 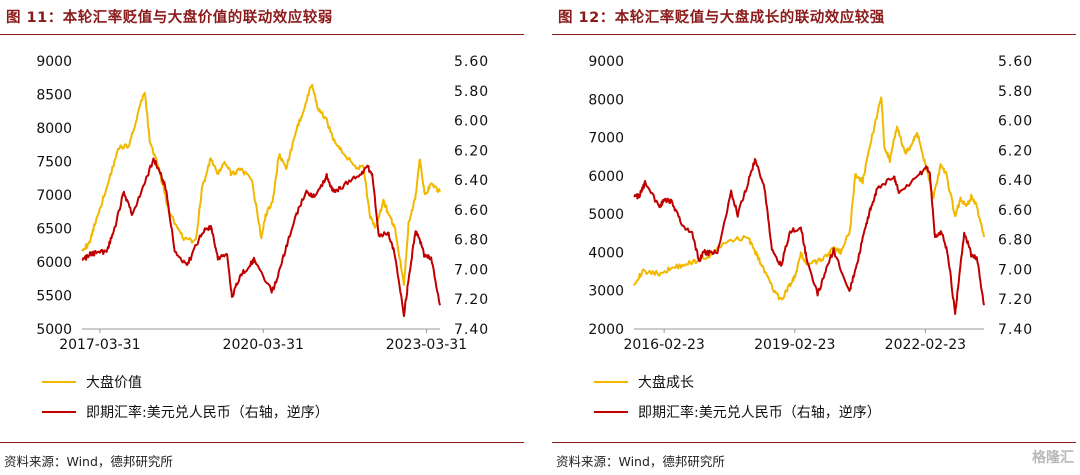 What do you see at coordinates (426, 344) in the screenshot?
I see `x-tick-label: 2023-03-31` at bounding box center [426, 344].